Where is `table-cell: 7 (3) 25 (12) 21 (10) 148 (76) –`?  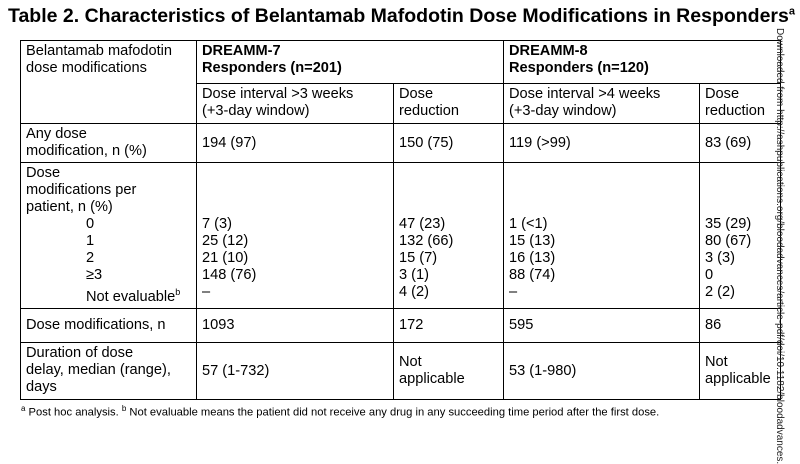
table-cell: 7 (3) 25 (12) 21 (10) 148 (76) – is located at coordinates (295, 235).